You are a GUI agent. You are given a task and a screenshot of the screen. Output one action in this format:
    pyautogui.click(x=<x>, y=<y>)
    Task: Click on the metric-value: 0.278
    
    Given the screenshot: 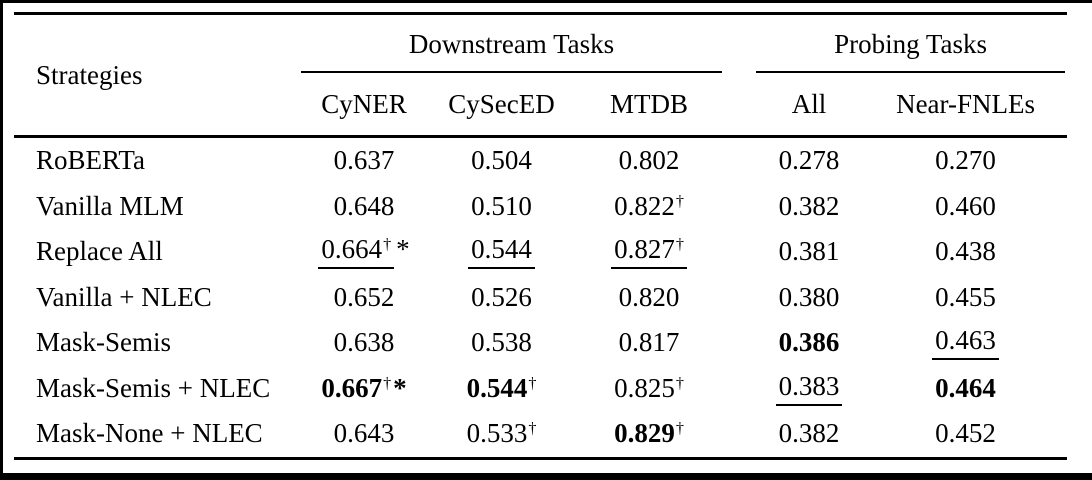 What is the action you would take?
    pyautogui.click(x=809, y=160)
    